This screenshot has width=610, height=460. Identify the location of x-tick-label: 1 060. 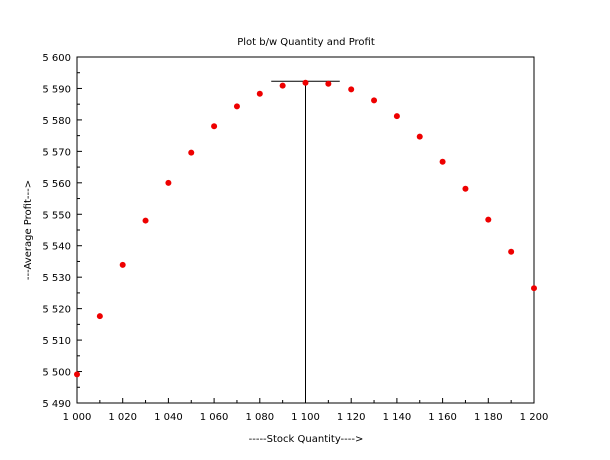
(214, 417).